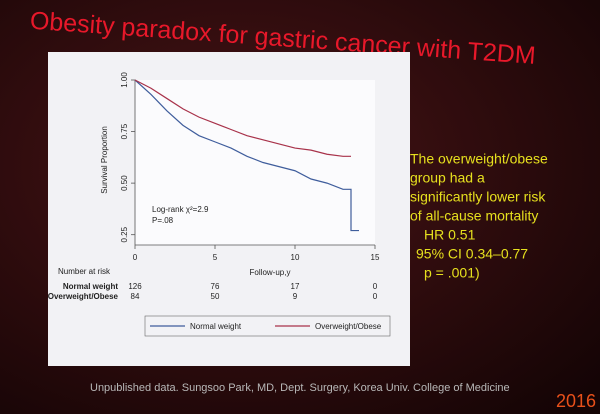 The width and height of the screenshot is (600, 414). I want to click on risk-value: 17, so click(295, 286).